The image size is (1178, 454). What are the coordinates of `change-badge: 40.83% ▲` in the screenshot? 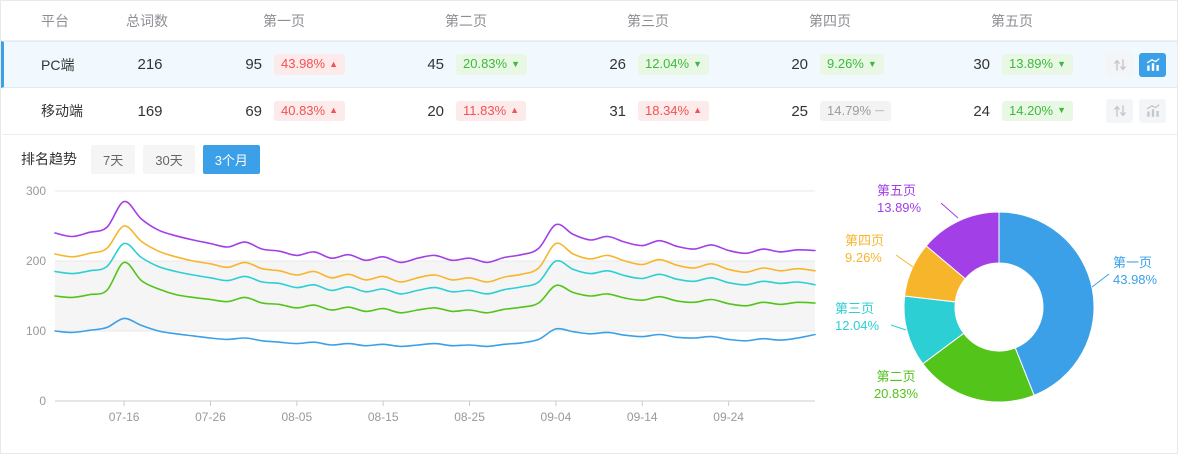 It's located at (310, 111).